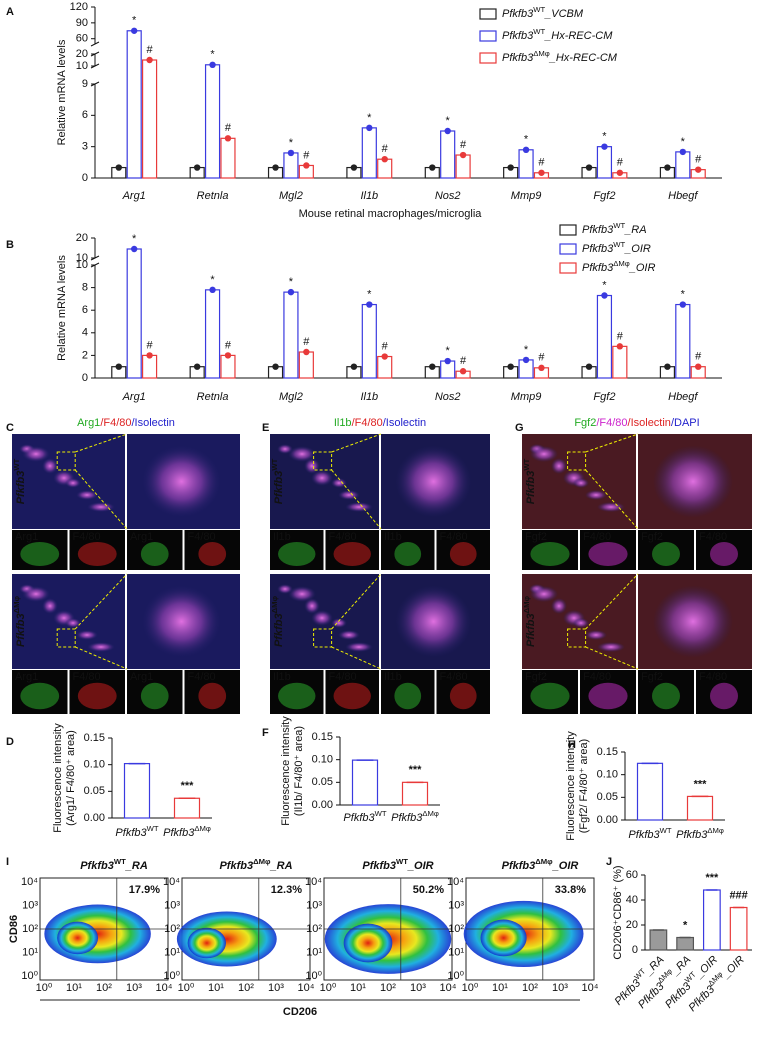 The image size is (758, 1050). I want to click on panel-label: F, so click(265, 733).